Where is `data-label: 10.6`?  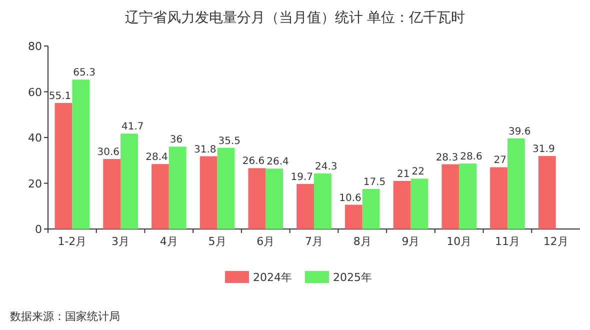
data-label: 10.6 is located at coordinates (350, 198).